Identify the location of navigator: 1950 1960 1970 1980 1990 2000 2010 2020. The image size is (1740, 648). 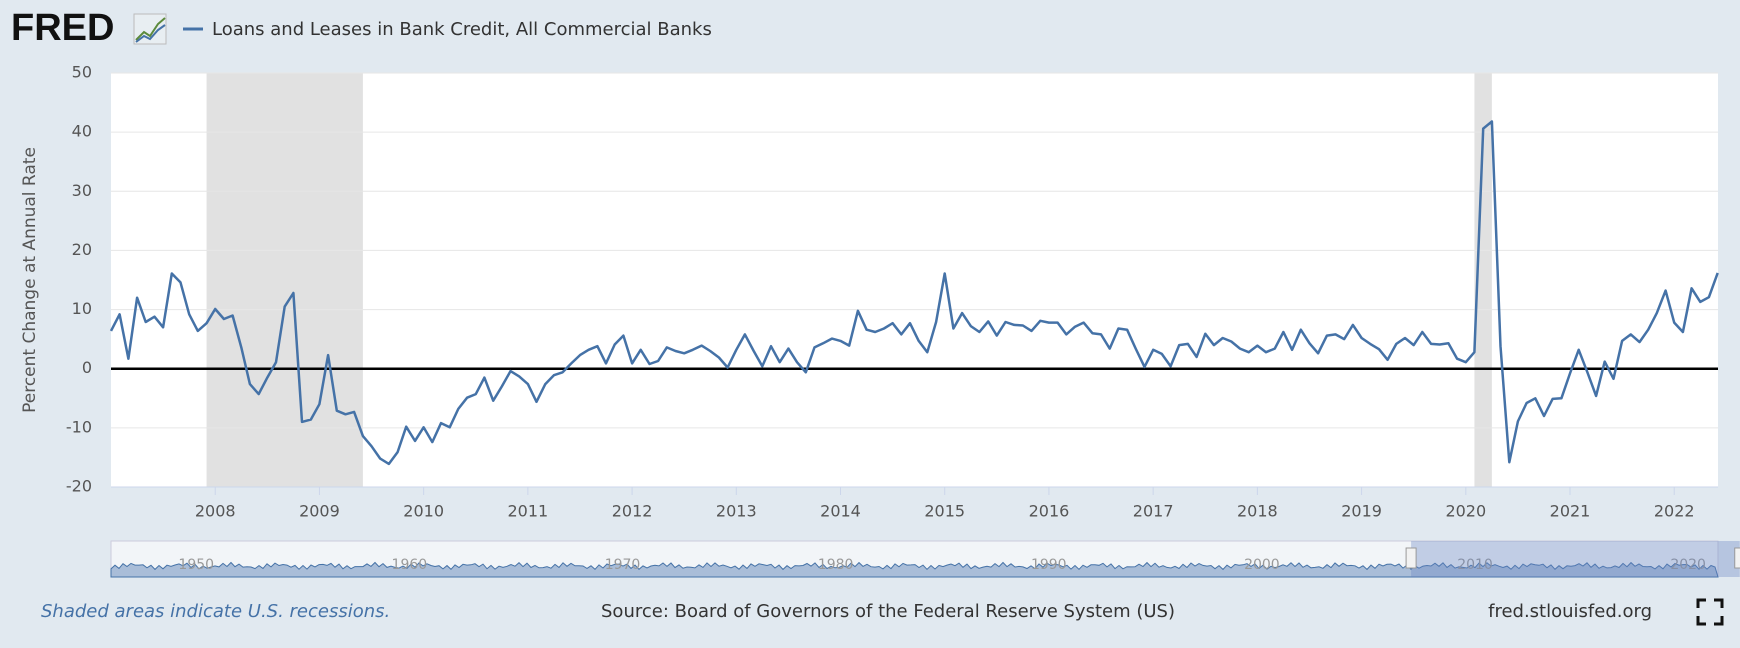
(925, 559).